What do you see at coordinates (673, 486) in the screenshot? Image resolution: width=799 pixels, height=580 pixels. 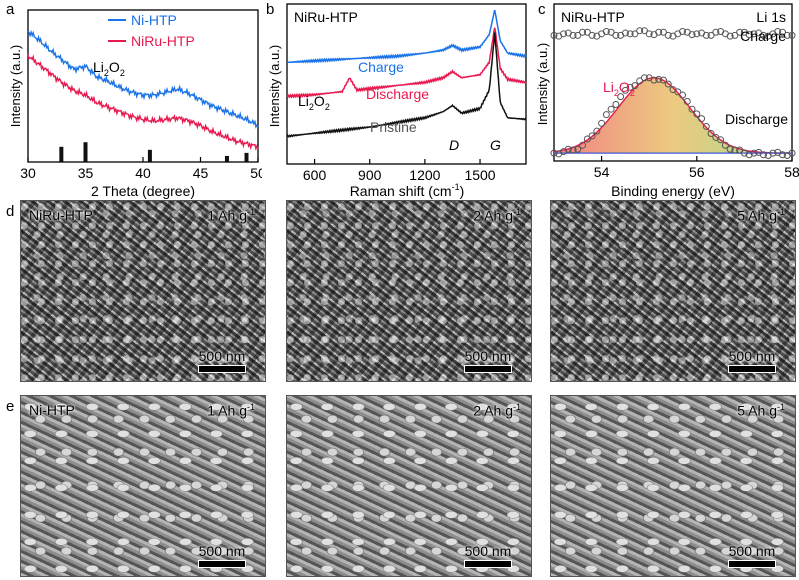 I see `sem-image-e3: 5 Ah g-1 500 nm` at bounding box center [673, 486].